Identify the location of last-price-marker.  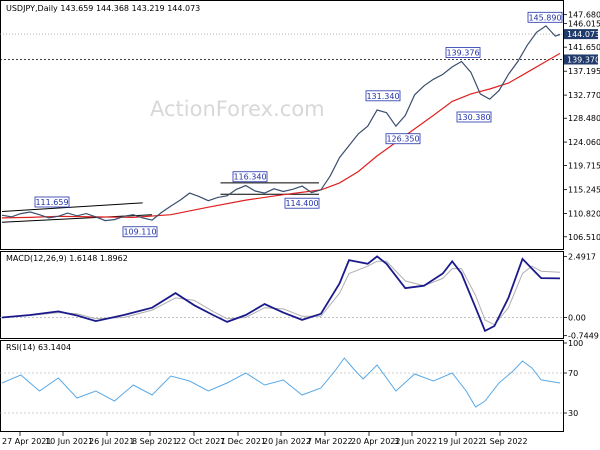
(581, 34).